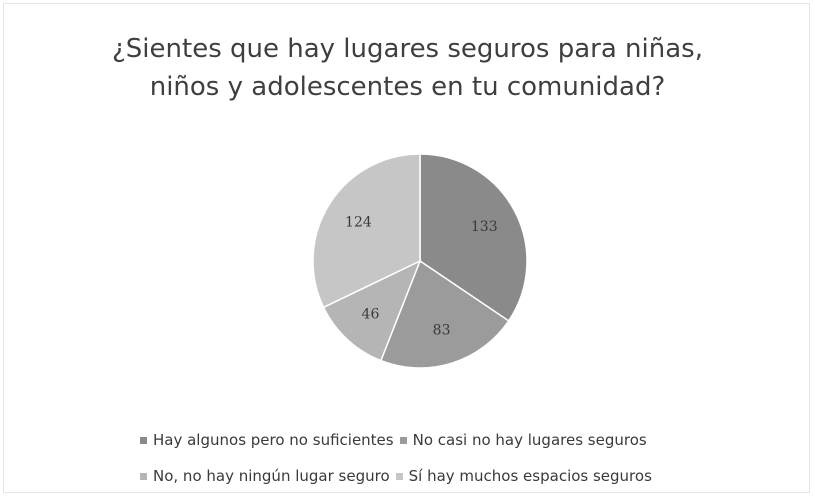 The height and width of the screenshot is (498, 815). I want to click on legend-item-no-ningun: No, no hay ningún lugar seguro, so click(265, 476).